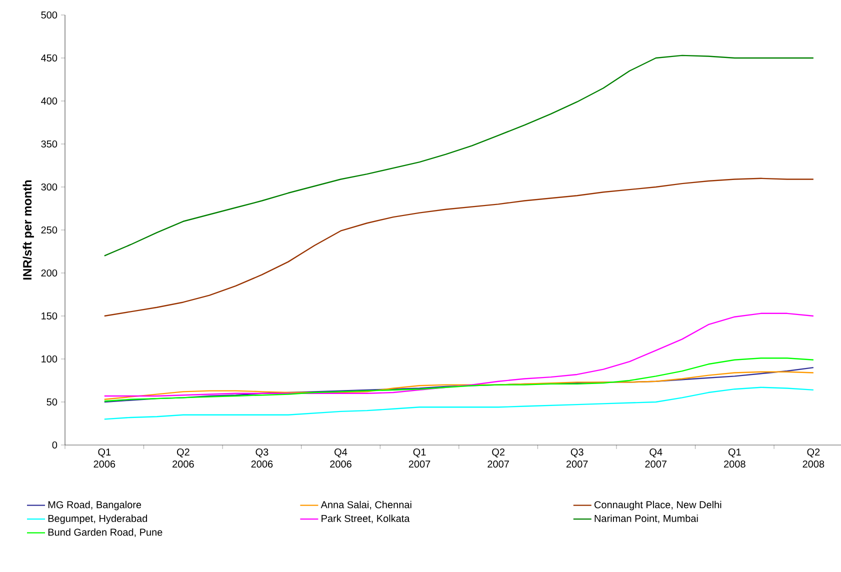  What do you see at coordinates (646, 519) in the screenshot?
I see `legend-label: Nariman Point, Mumbai` at bounding box center [646, 519].